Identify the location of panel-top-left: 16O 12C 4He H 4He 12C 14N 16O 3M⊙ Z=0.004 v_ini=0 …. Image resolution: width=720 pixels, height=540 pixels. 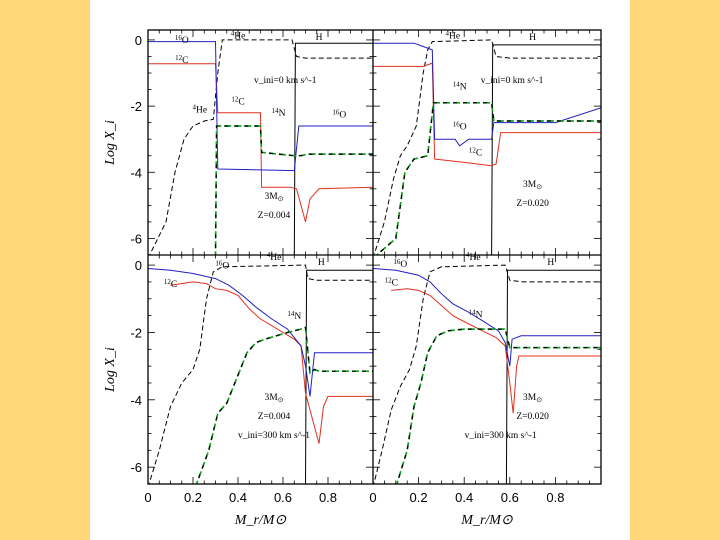
(260, 142).